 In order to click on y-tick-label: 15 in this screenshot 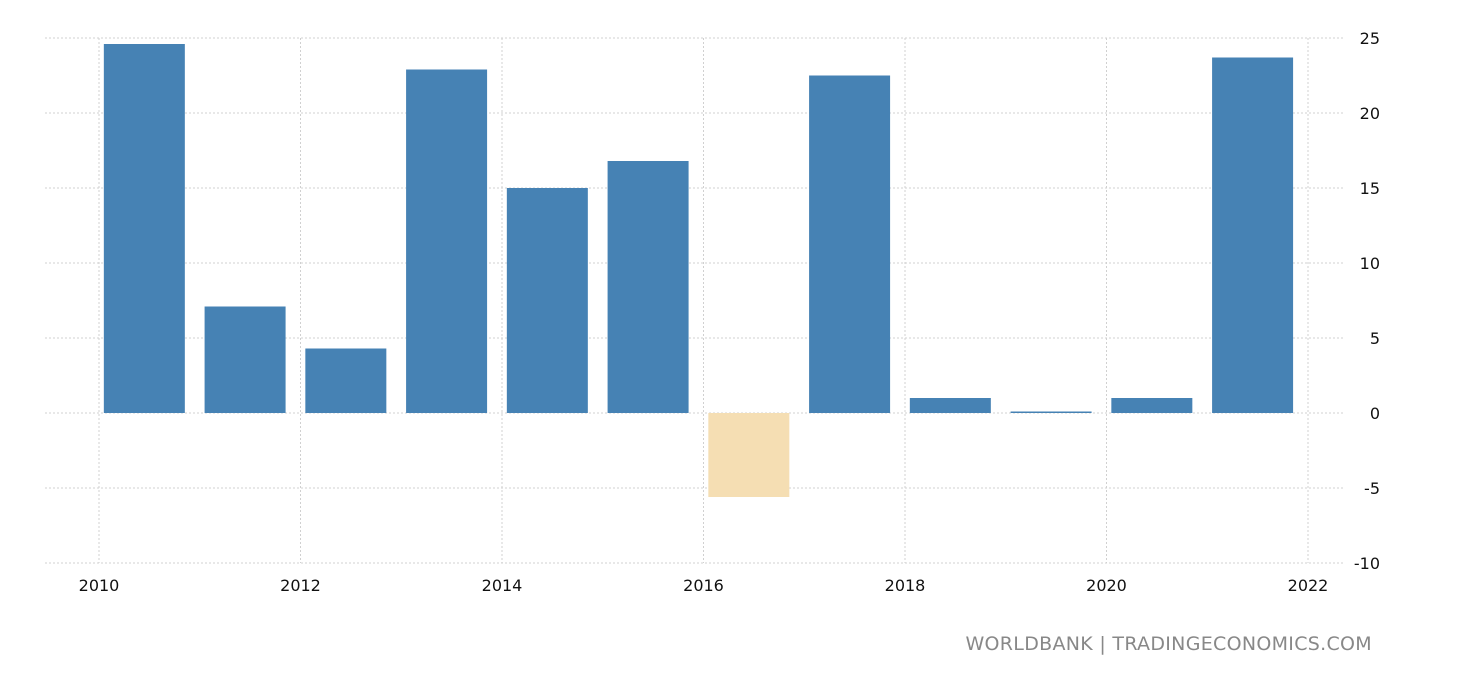, I will do `click(1370, 188)`.